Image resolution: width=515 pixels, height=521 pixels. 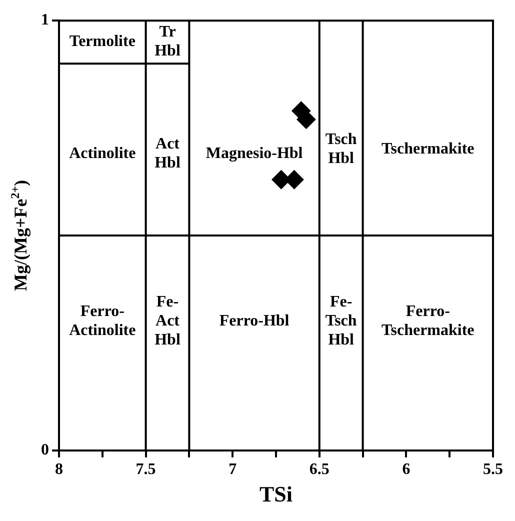 I want to click on x-tick-label: 7, so click(x=232, y=469).